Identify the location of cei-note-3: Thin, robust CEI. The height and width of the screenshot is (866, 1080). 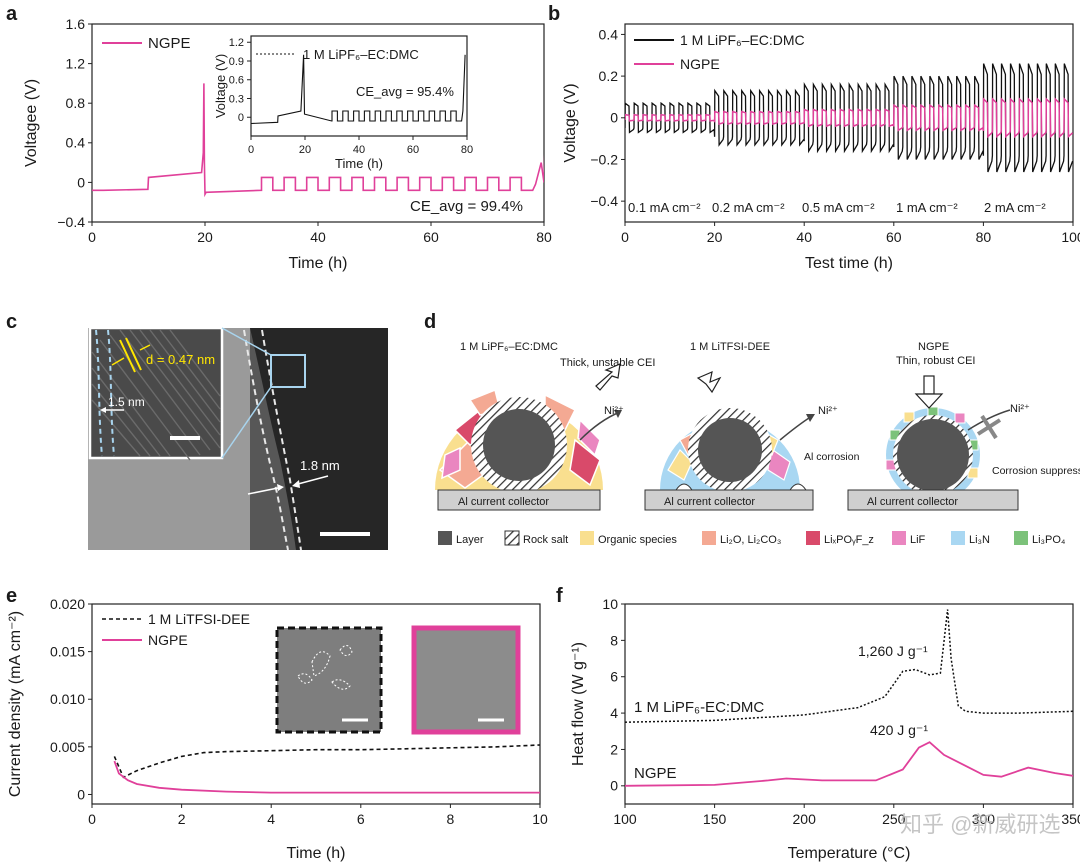
(935, 361).